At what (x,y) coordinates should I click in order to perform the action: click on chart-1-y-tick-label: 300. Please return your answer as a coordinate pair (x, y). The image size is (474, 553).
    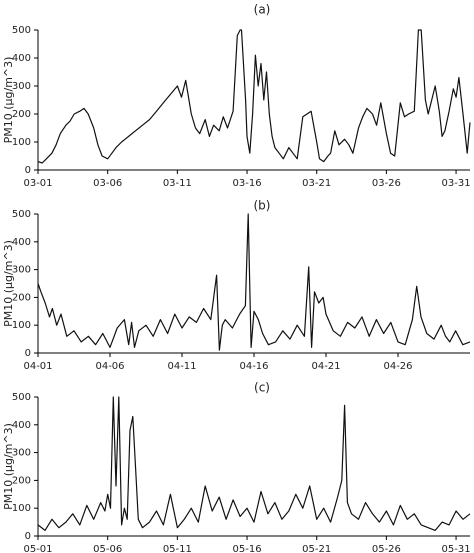
    Looking at the image, I should click on (21, 86).